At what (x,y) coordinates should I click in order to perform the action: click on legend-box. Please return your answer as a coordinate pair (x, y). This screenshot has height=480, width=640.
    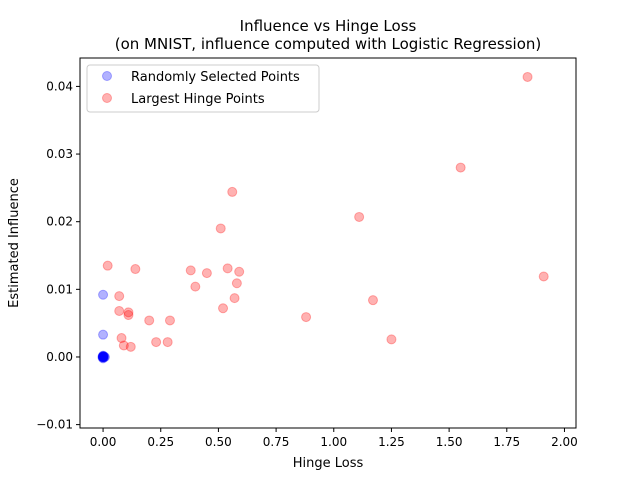
    Looking at the image, I should click on (203, 88).